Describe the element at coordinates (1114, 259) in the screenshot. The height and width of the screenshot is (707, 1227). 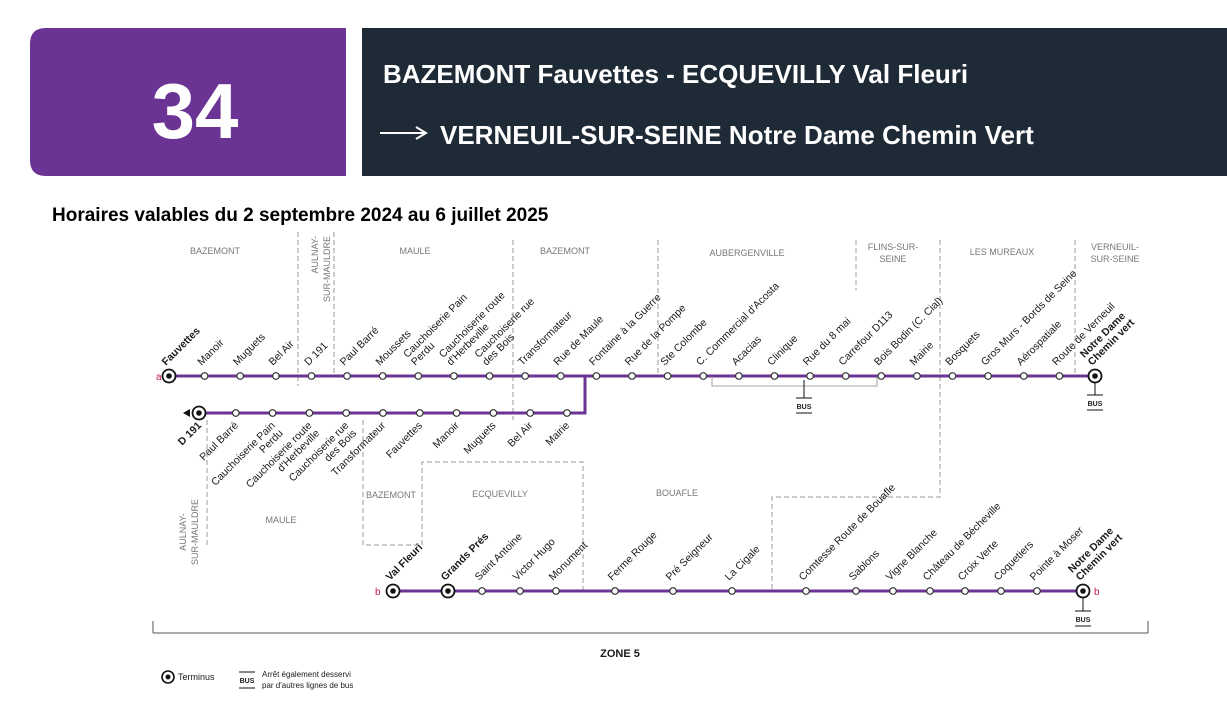
I see `commune-label-line: SUR-SEINE` at that location.